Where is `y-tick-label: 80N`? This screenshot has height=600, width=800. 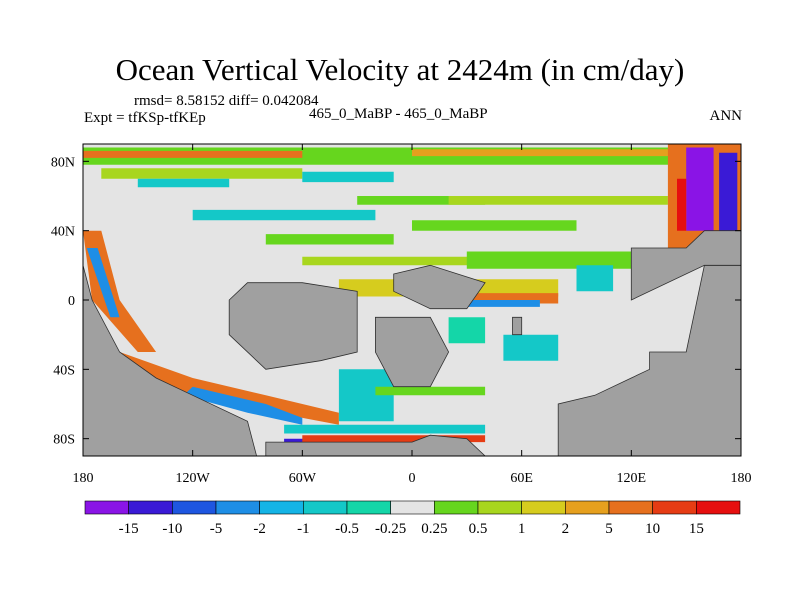 y-tick-label: 80N is located at coordinates (63, 162).